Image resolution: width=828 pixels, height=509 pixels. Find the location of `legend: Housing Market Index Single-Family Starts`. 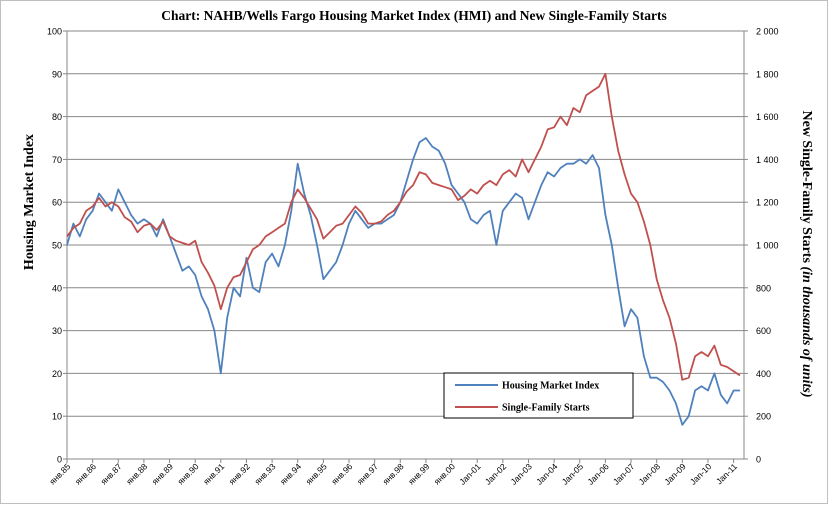

legend: Housing Market Index Single-Family Starts is located at coordinates (538, 395).